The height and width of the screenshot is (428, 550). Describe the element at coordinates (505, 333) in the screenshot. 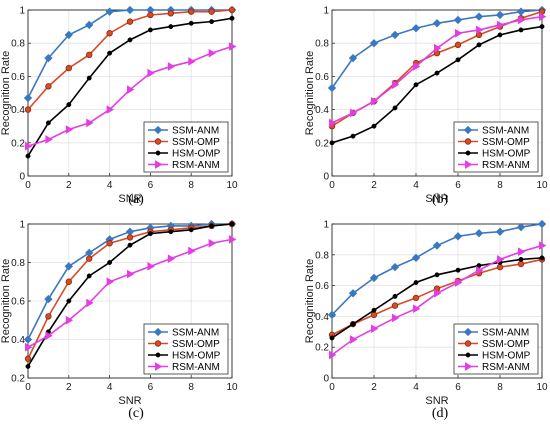

I see `legend-label: SSM-ANM` at that location.